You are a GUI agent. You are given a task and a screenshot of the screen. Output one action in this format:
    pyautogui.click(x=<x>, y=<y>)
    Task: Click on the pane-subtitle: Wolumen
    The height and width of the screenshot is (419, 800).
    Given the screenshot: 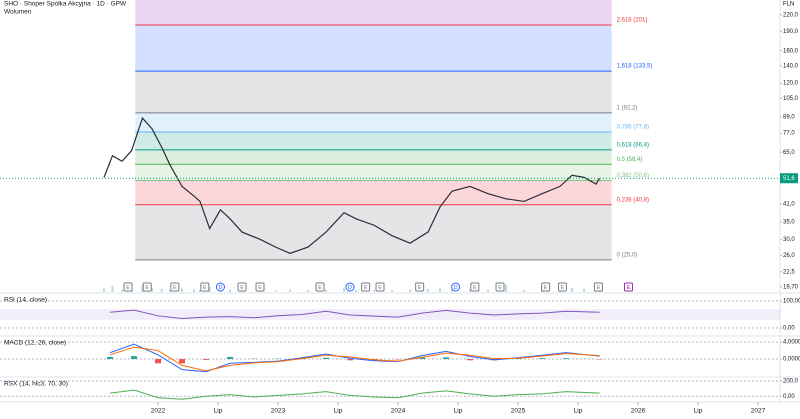 What is the action you would take?
    pyautogui.click(x=18, y=12)
    